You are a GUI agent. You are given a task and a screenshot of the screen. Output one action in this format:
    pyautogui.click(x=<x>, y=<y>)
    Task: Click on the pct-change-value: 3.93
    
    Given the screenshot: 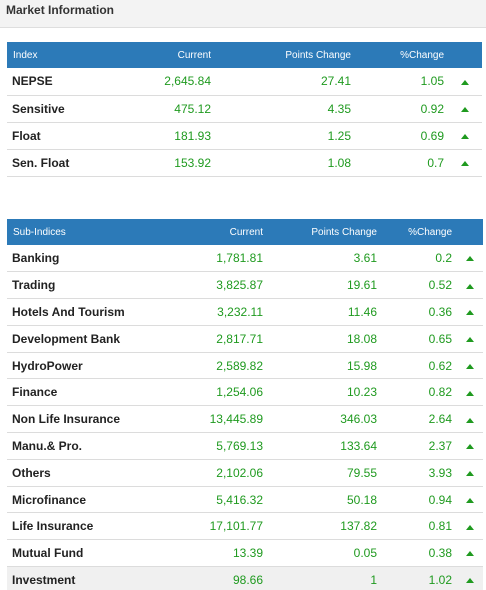 What is the action you would take?
    pyautogui.click(x=418, y=473)
    